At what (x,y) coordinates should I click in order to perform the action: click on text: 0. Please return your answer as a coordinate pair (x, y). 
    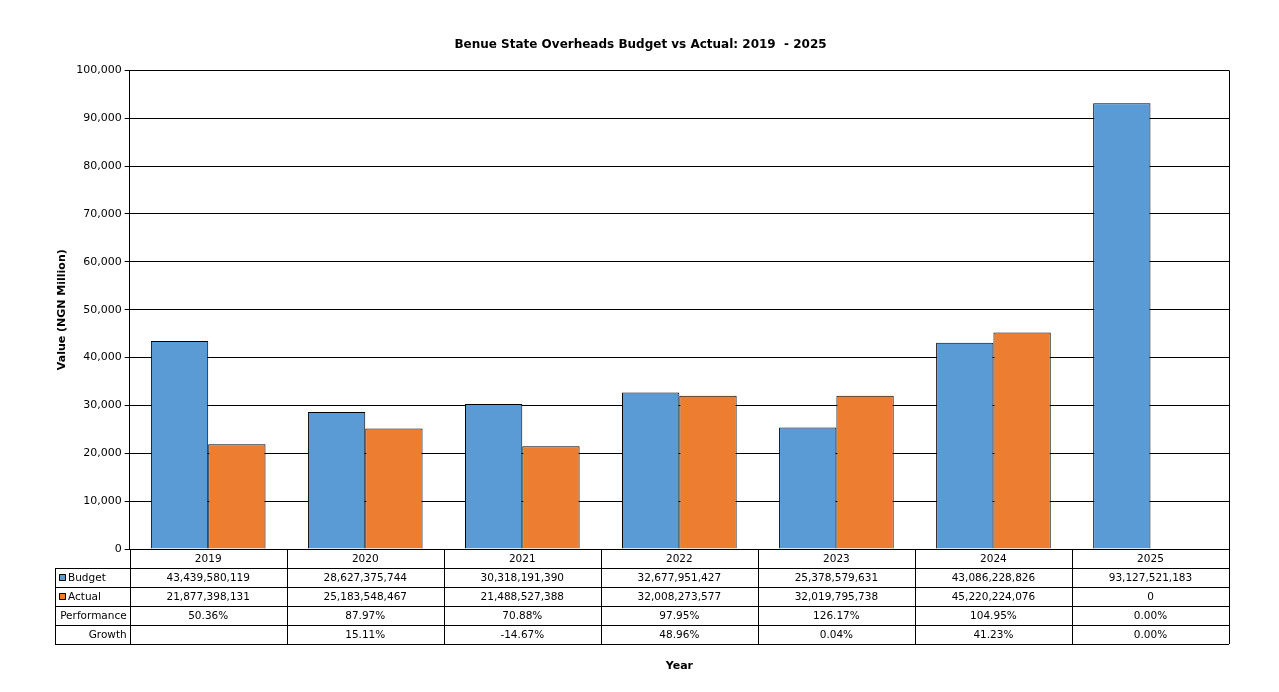
    Looking at the image, I should click on (1150, 596).